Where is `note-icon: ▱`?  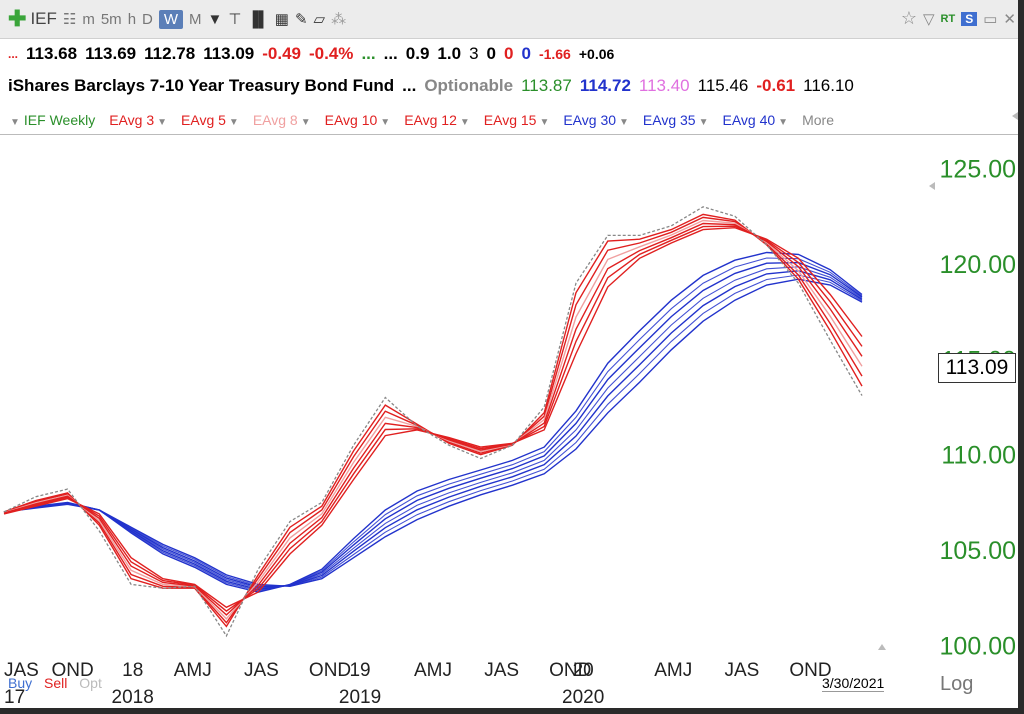
note-icon: ▱ is located at coordinates (319, 19).